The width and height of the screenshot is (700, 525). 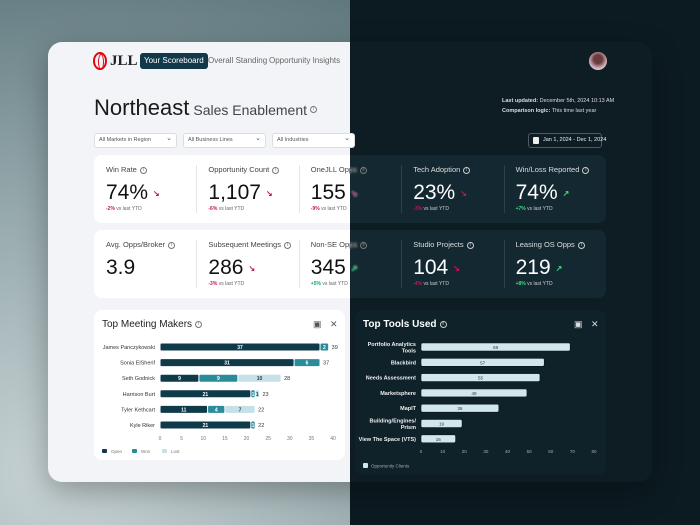 What do you see at coordinates (458, 169) in the screenshot?
I see `kpi-label: Tech Adoption i` at bounding box center [458, 169].